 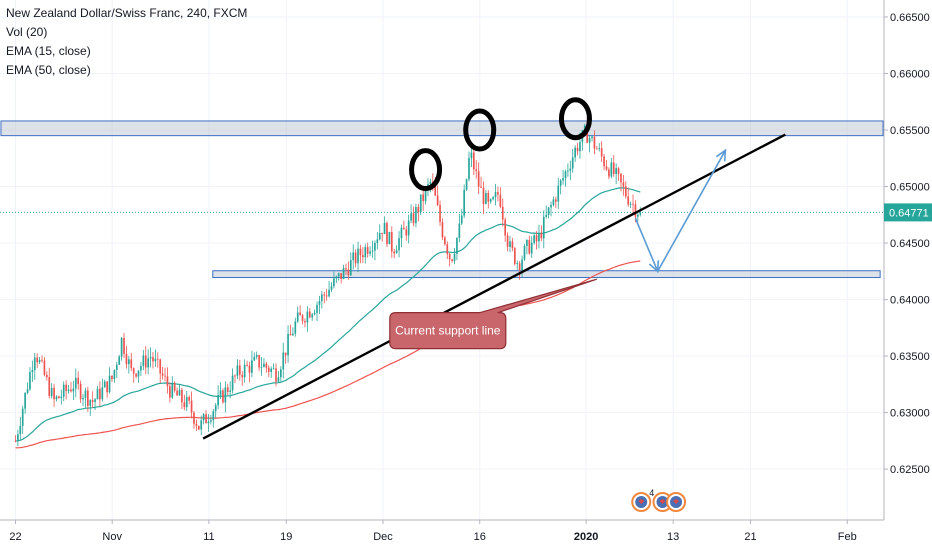 I want to click on y-tick-label: 0.65000, so click(x=910, y=188).